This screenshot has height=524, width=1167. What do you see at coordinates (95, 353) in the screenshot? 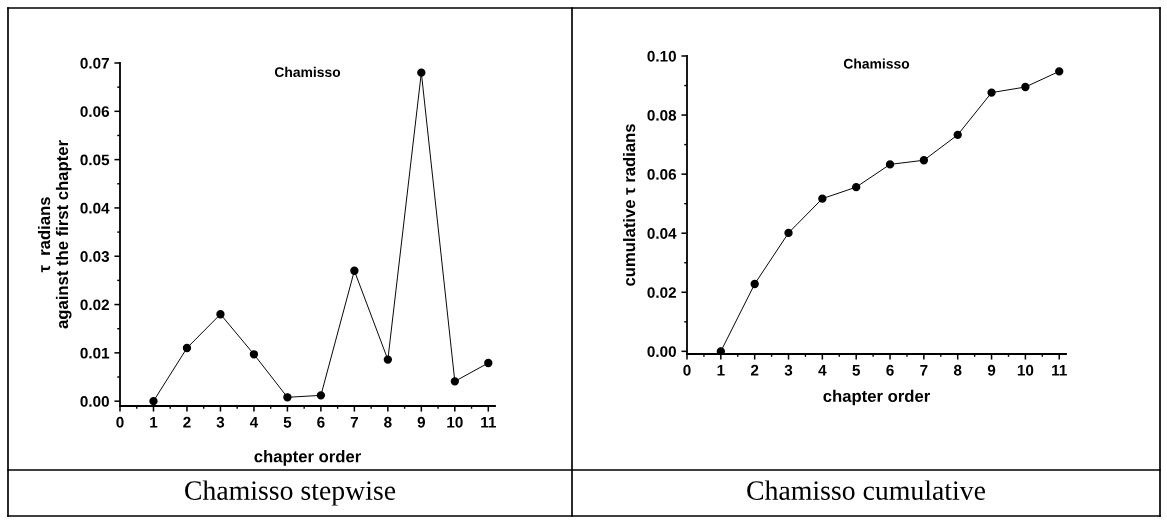
I see `y-tick-label: 0.01` at bounding box center [95, 353].